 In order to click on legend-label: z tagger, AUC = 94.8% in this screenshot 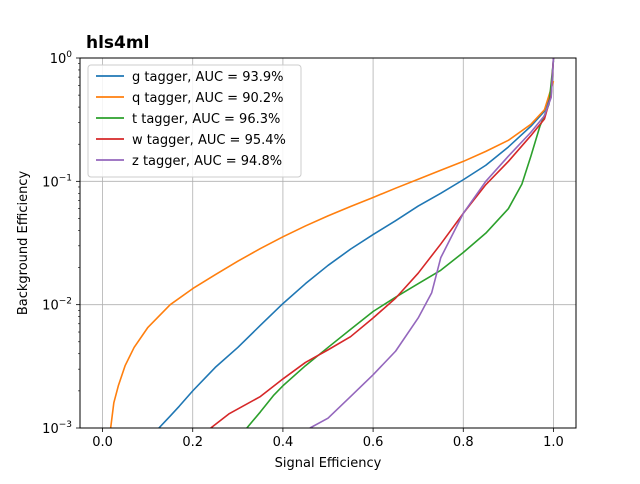, I will do `click(207, 161)`.